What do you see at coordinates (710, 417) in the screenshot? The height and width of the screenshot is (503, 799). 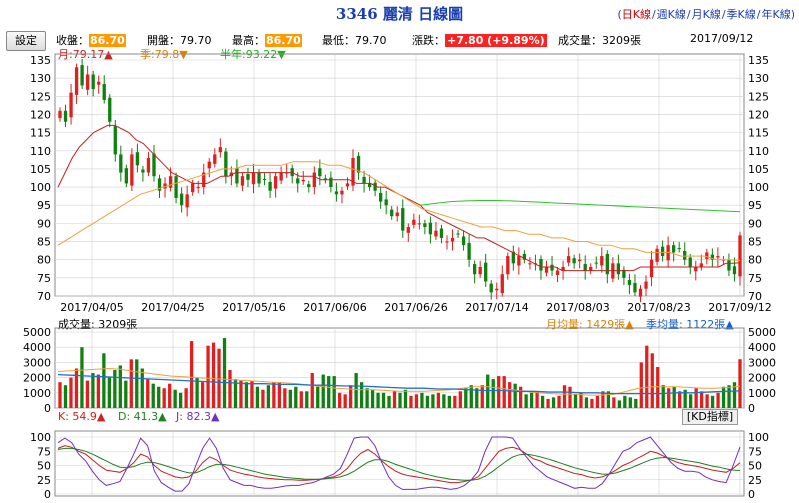 I see `kd-indicator-button: [KD指標]` at bounding box center [710, 417].